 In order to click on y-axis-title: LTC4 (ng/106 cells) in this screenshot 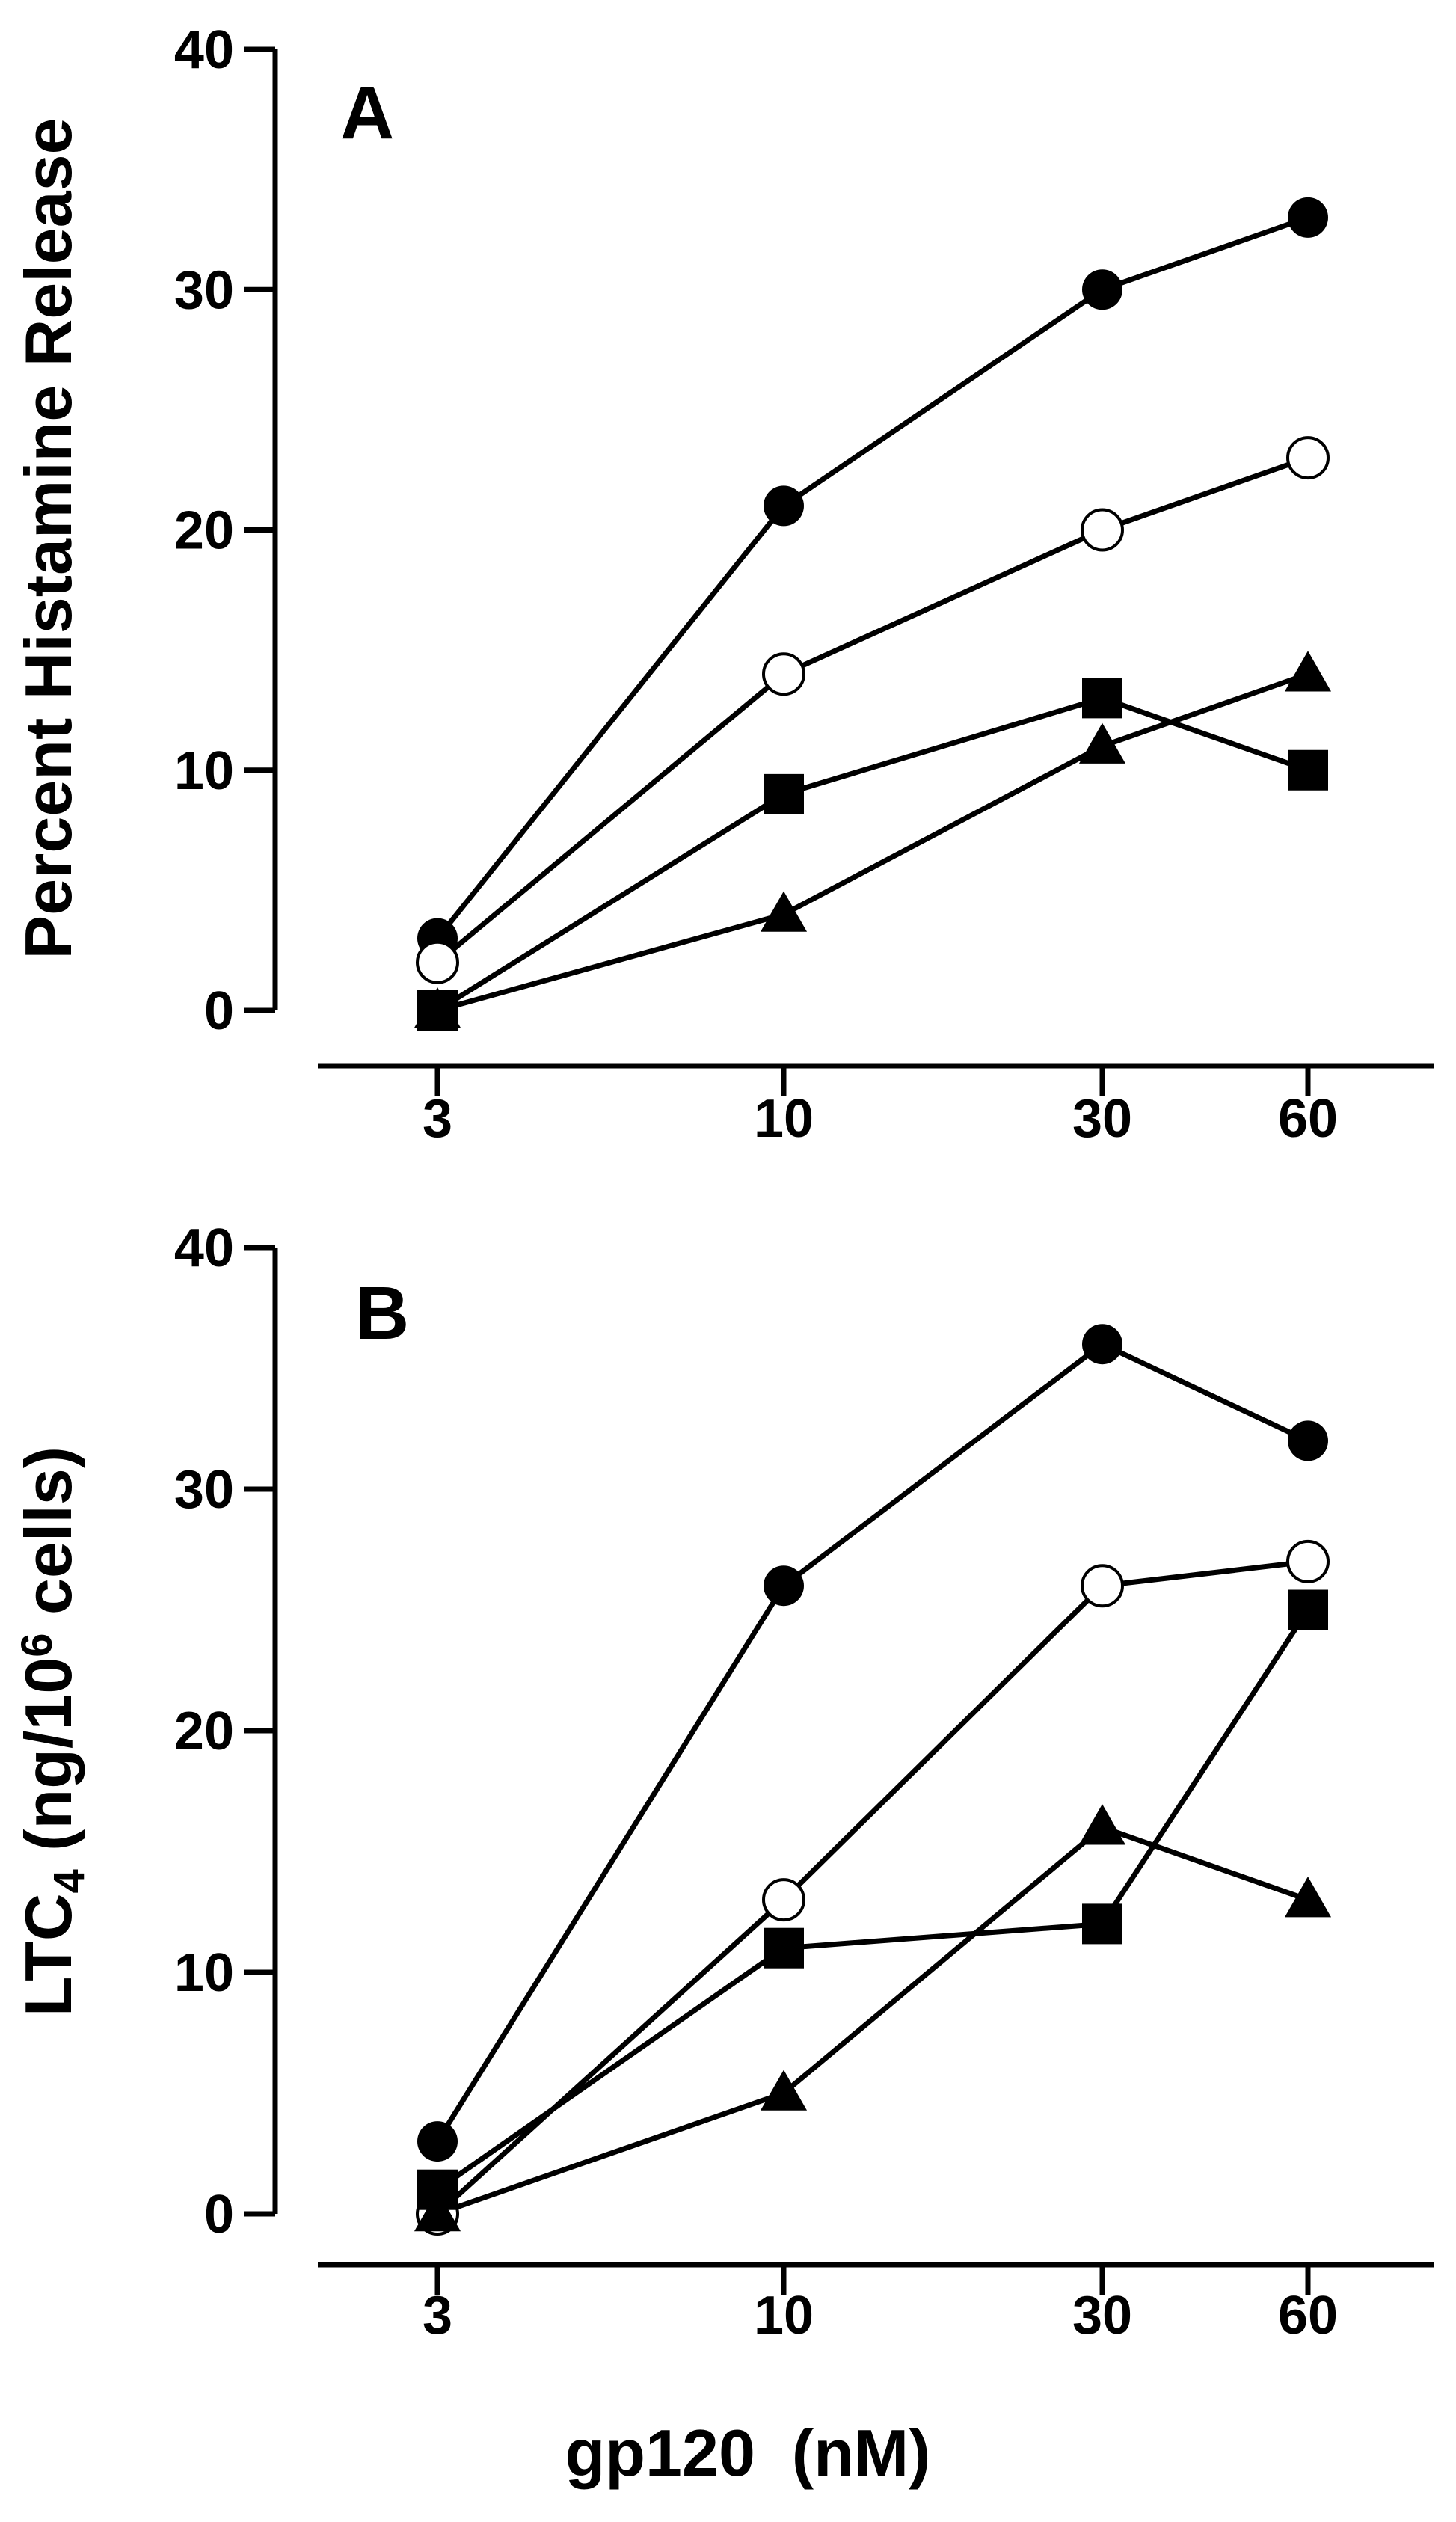, I will do `click(52, 1731)`.